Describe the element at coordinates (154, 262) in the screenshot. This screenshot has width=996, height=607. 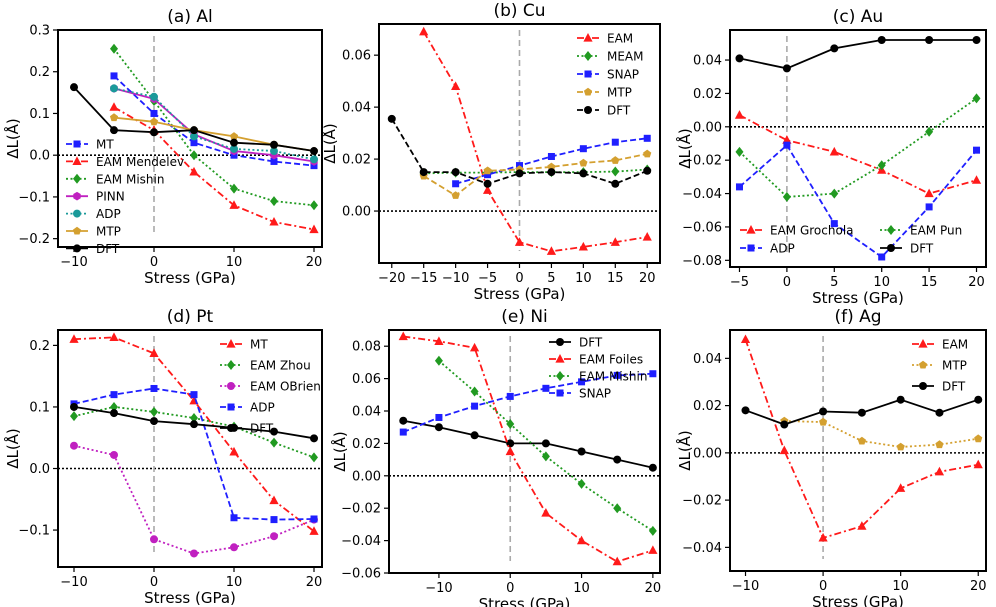
I see `x-tick-label: 0` at that location.